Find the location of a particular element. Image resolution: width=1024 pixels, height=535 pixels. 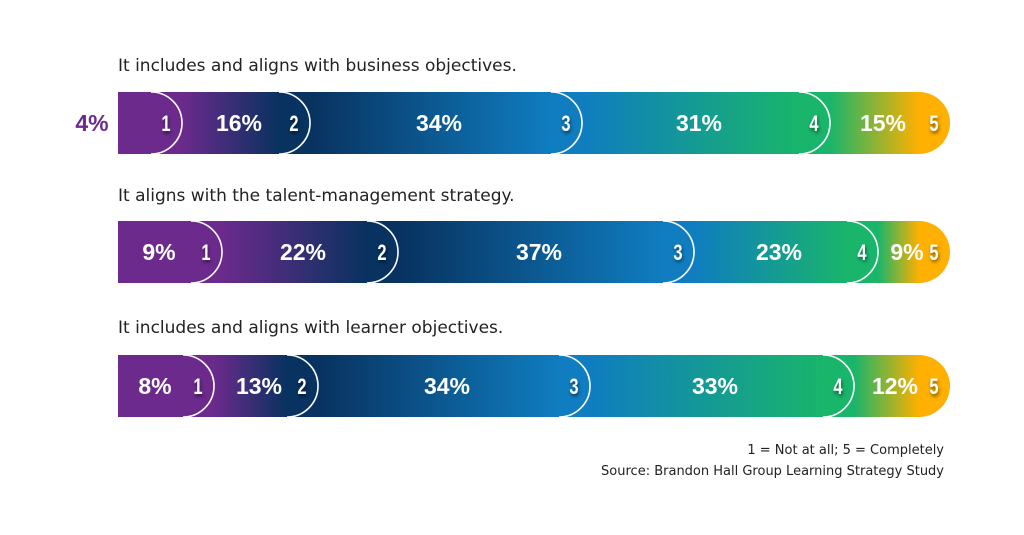

value-label: 15% is located at coordinates (883, 123).